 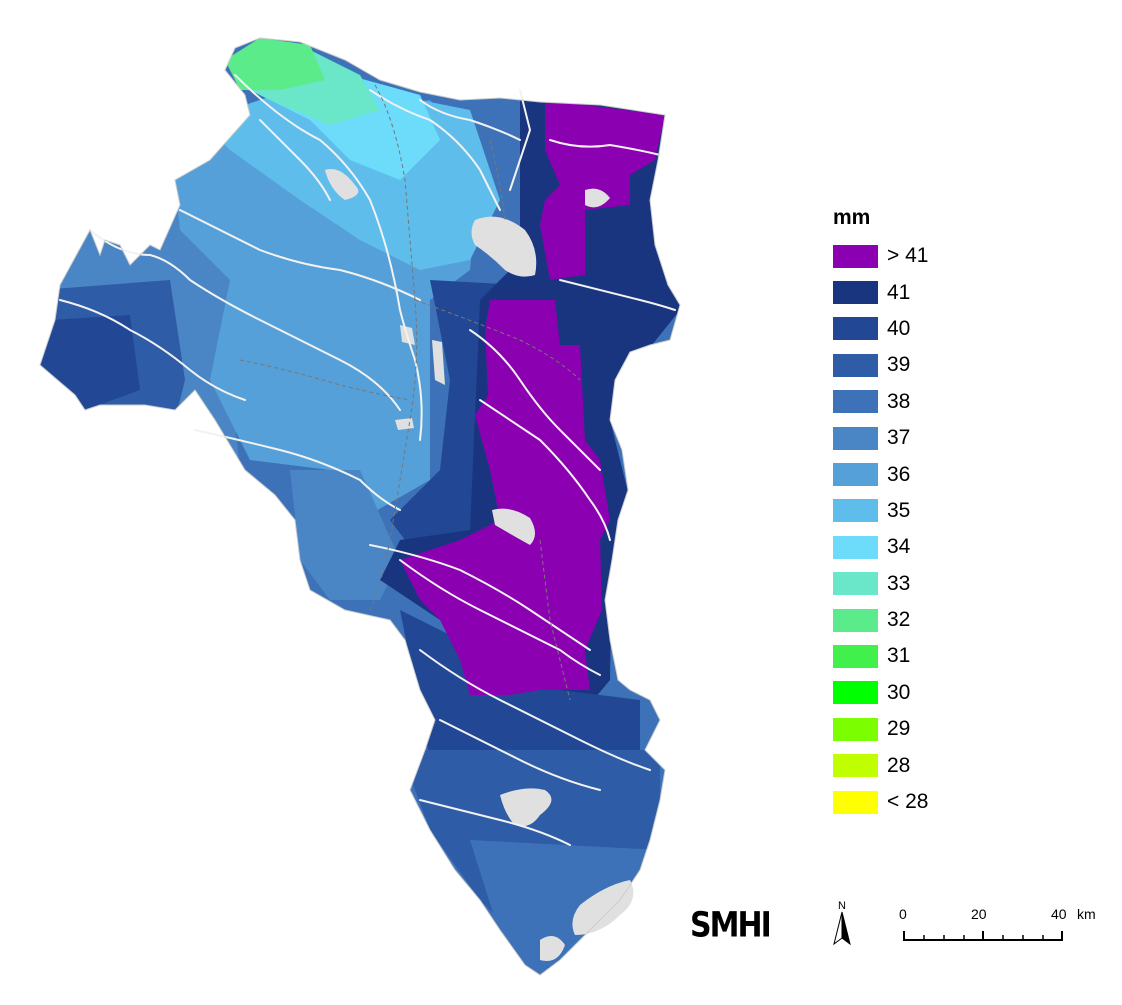 I want to click on legend-item: 38, so click(x=880, y=402).